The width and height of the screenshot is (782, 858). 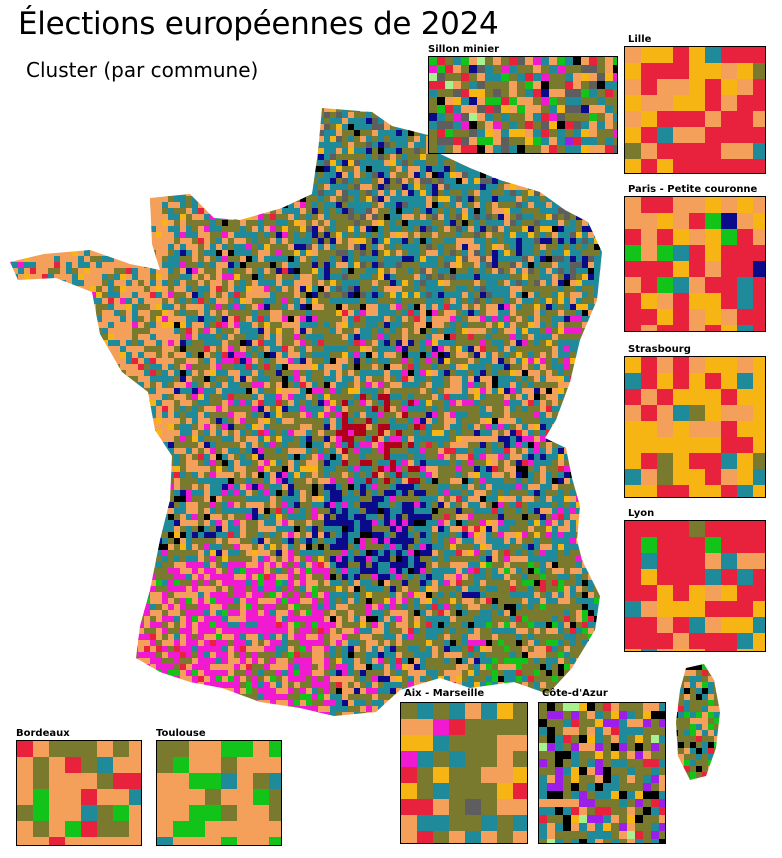 I want to click on inset-map-lyon, so click(x=695, y=586).